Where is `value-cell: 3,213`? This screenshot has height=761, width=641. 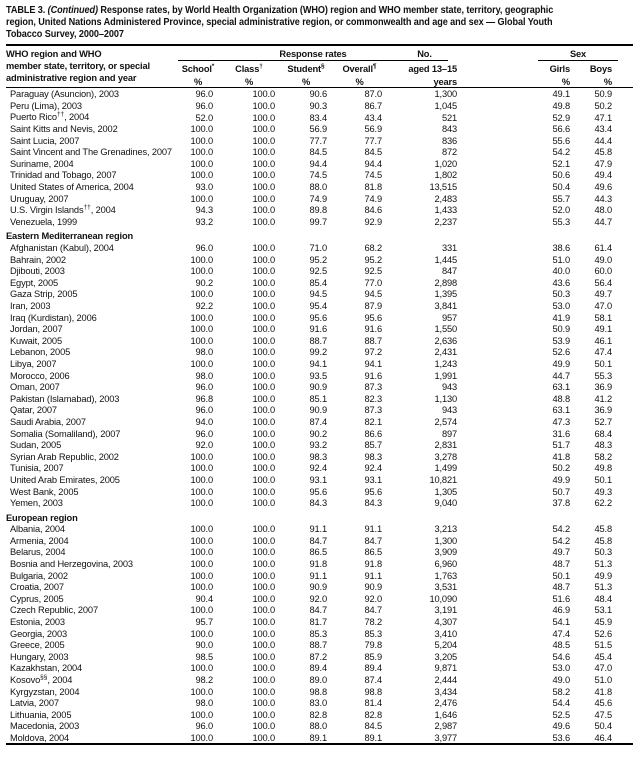
value-cell: 3,213 is located at coordinates (445, 529).